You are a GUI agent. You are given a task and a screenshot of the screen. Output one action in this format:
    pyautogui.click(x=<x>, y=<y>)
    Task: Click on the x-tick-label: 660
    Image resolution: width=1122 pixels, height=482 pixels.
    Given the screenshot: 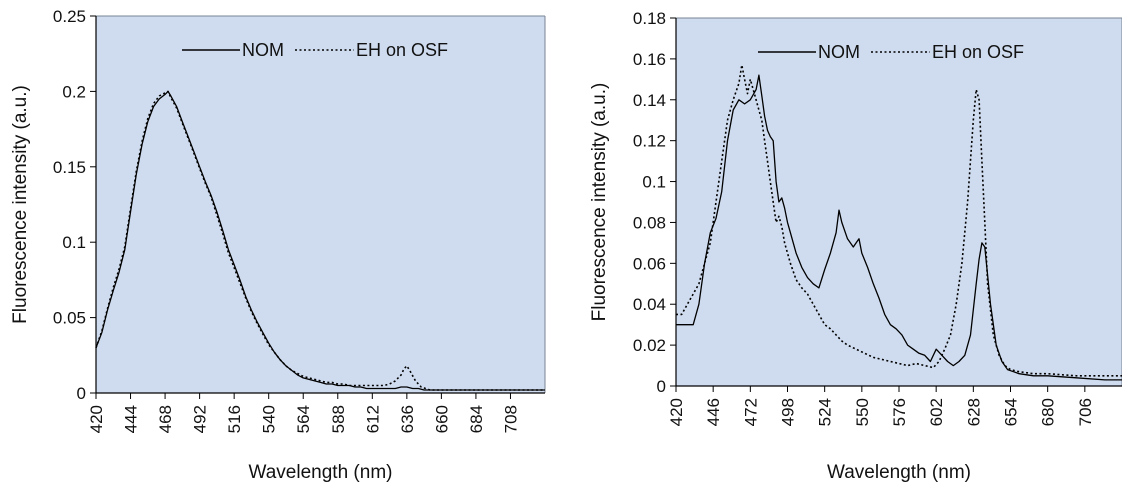 What is the action you would take?
    pyautogui.click(x=441, y=419)
    